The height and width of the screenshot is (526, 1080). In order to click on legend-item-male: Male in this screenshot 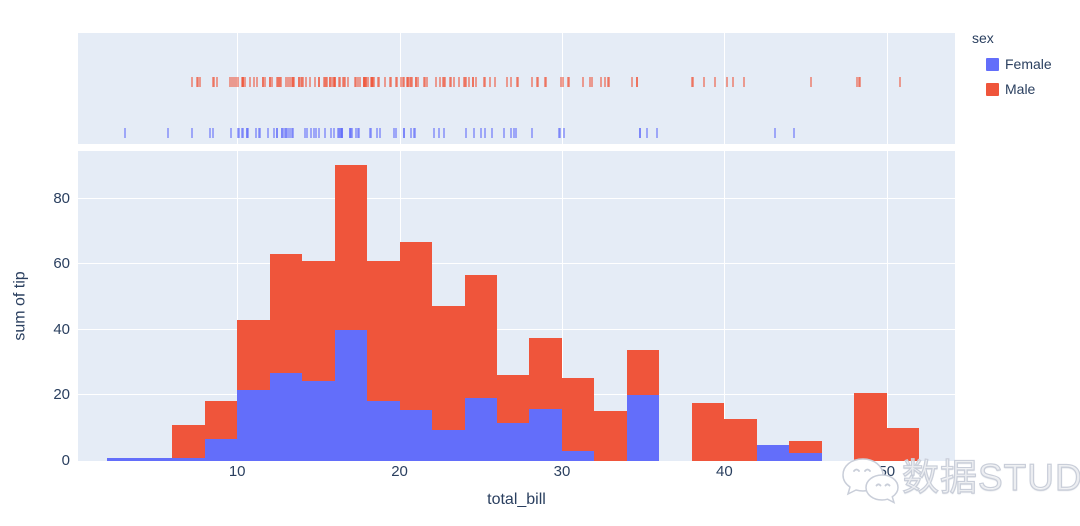, I will do `click(1019, 89)`.